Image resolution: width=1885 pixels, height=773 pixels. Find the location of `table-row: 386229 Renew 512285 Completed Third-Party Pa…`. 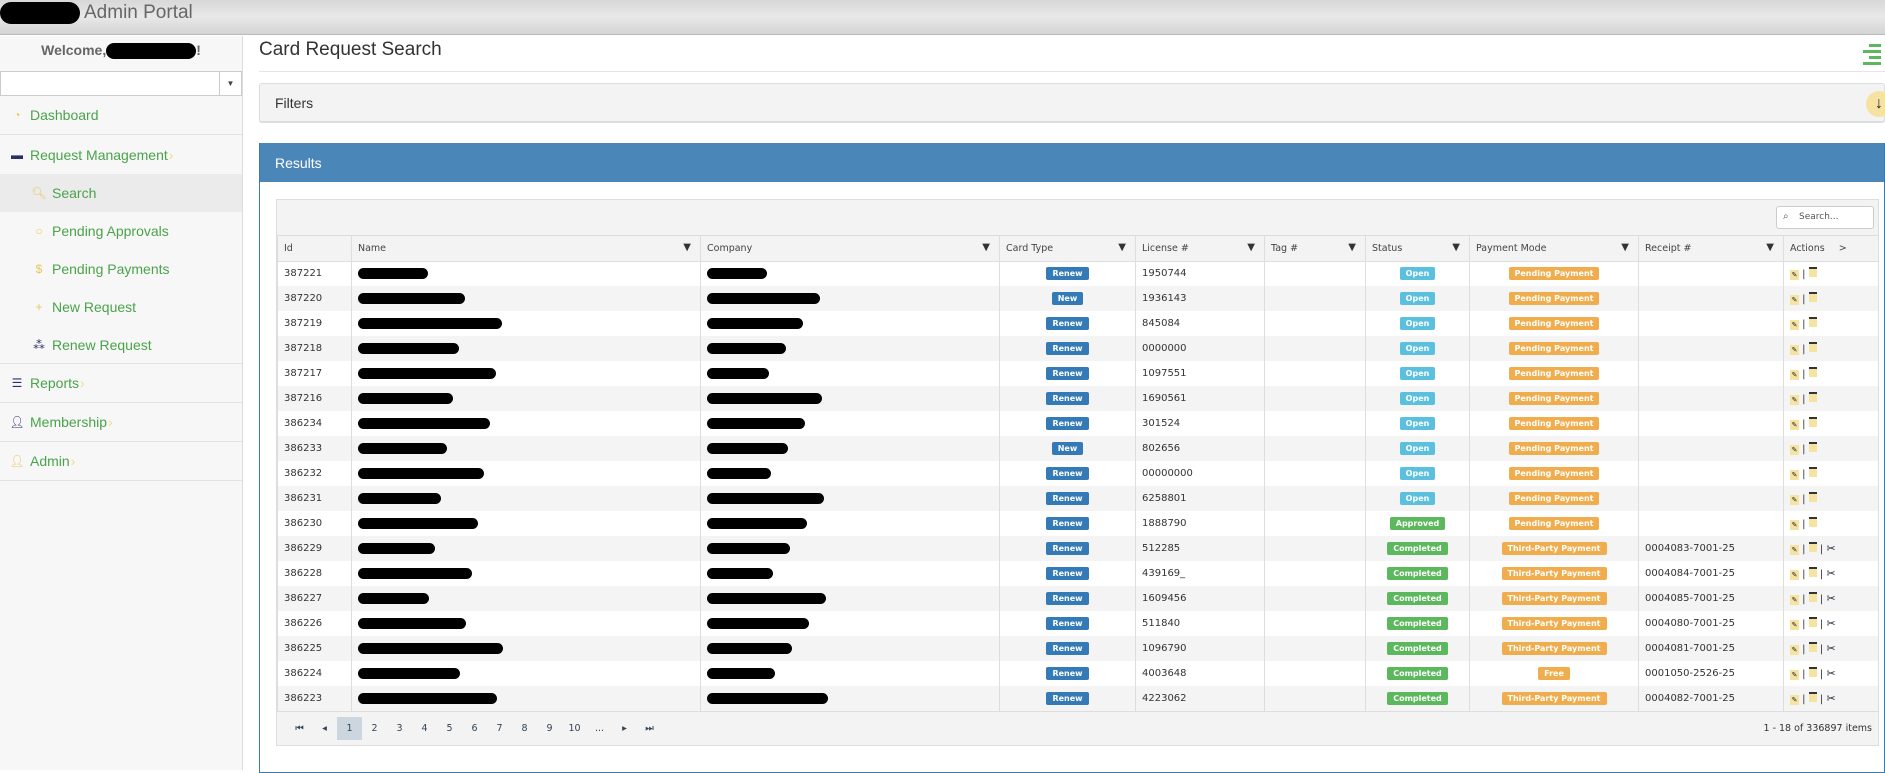

table-row: 386229 Renew 512285 Completed Third-Party Pa… is located at coordinates (1077, 548).